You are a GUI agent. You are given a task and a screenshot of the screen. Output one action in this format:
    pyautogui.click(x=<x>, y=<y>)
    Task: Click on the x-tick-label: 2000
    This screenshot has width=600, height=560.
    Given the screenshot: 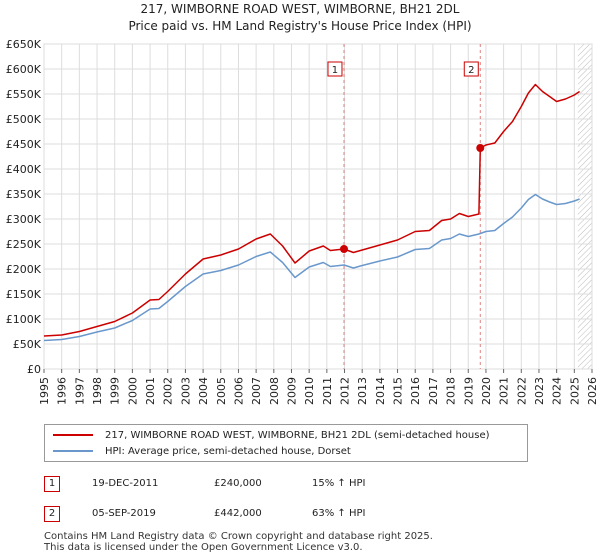 What is the action you would take?
    pyautogui.click(x=132, y=391)
    